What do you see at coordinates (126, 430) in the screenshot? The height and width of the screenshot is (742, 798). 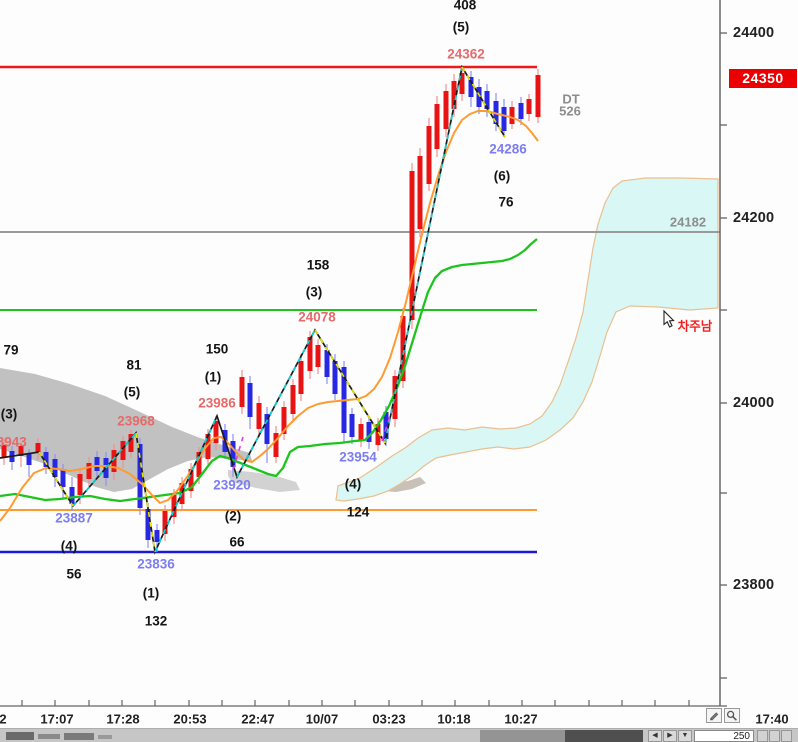 I see `ichimoku-cloud-gray` at bounding box center [126, 430].